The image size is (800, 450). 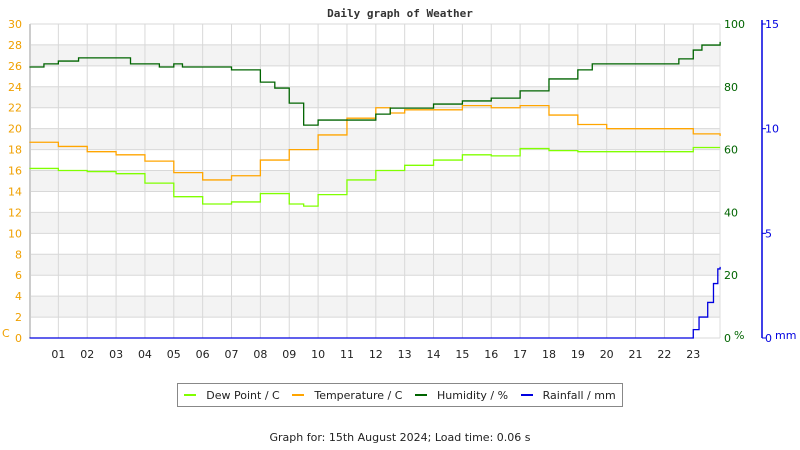 What do you see at coordinates (462, 354) in the screenshot?
I see `x-tick-label: 15` at bounding box center [462, 354].